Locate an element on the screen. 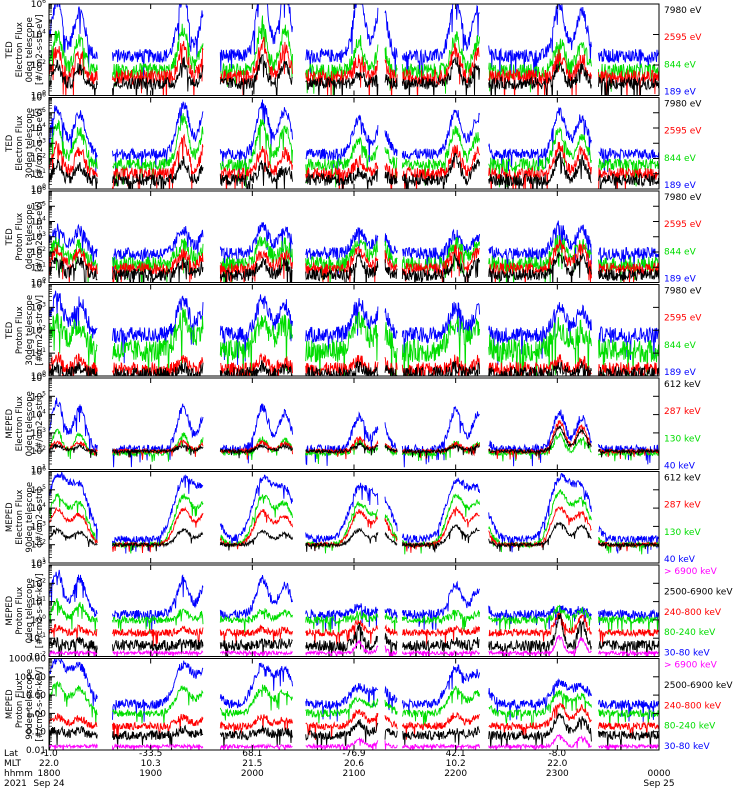 The height and width of the screenshot is (800, 750). x-axis-value: 68.1 is located at coordinates (252, 754).